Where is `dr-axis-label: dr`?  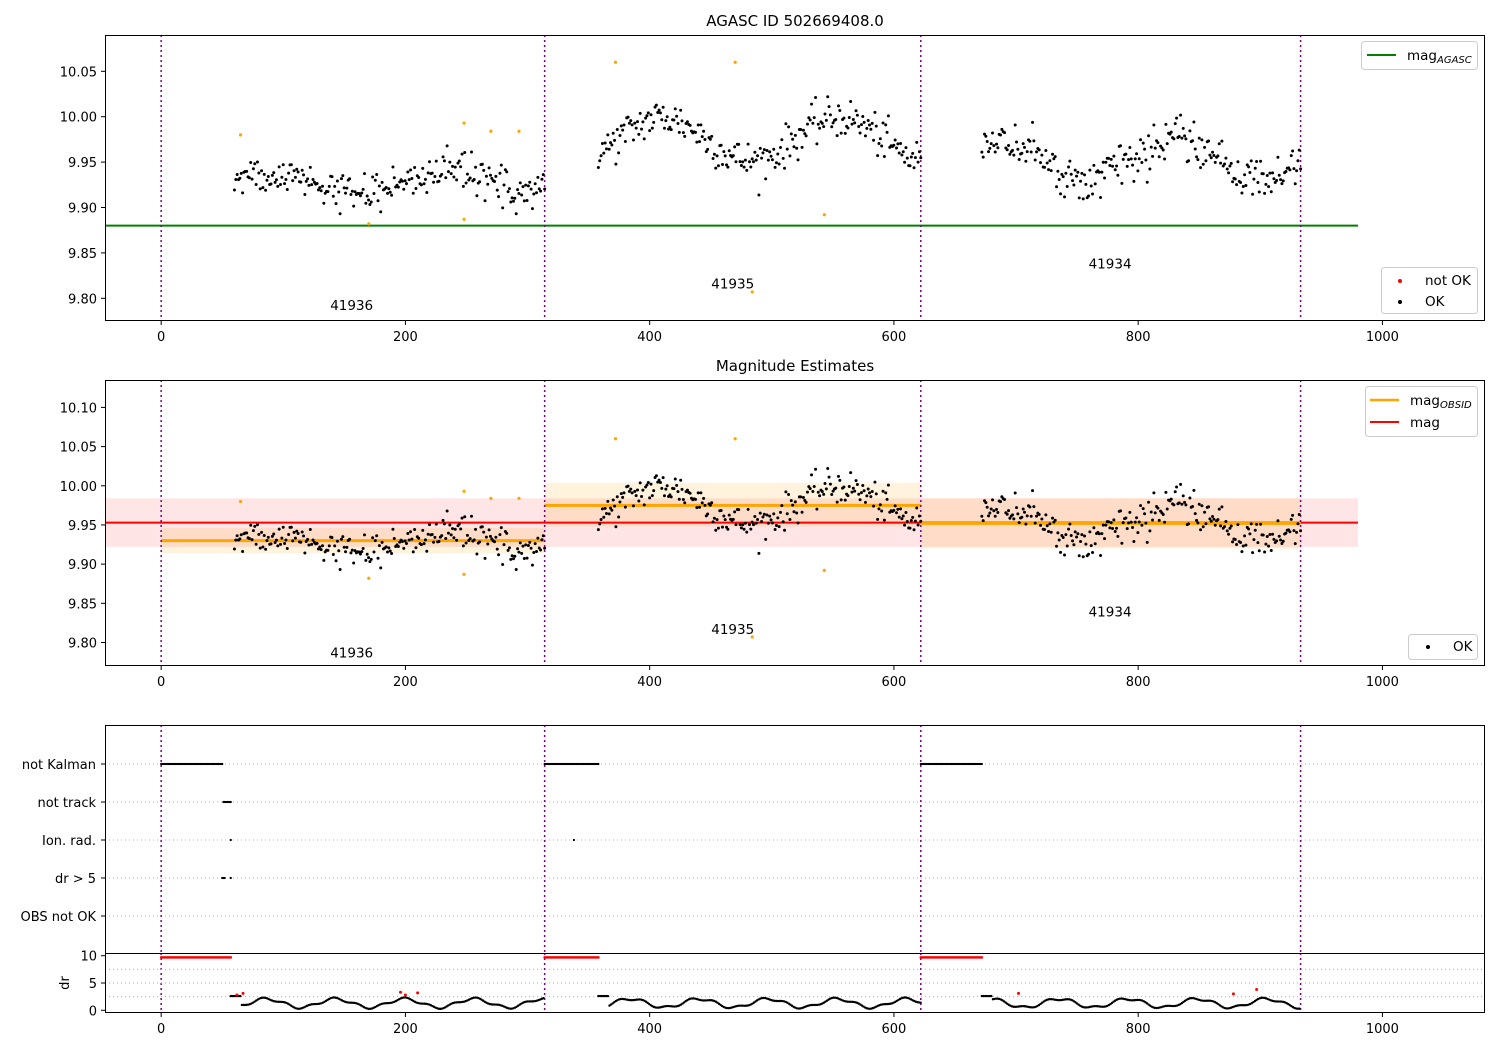 dr-axis-label: dr is located at coordinates (65, 983).